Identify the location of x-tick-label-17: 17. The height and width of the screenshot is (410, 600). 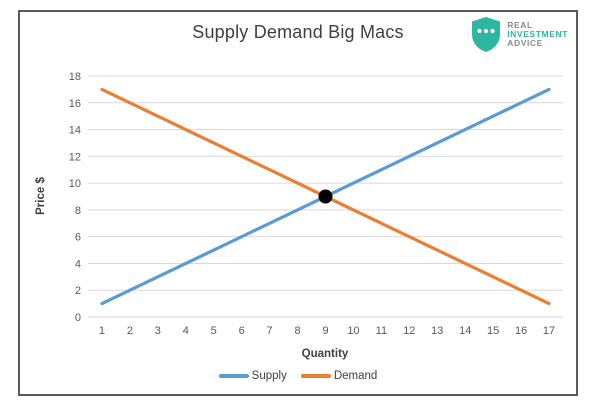
(549, 331).